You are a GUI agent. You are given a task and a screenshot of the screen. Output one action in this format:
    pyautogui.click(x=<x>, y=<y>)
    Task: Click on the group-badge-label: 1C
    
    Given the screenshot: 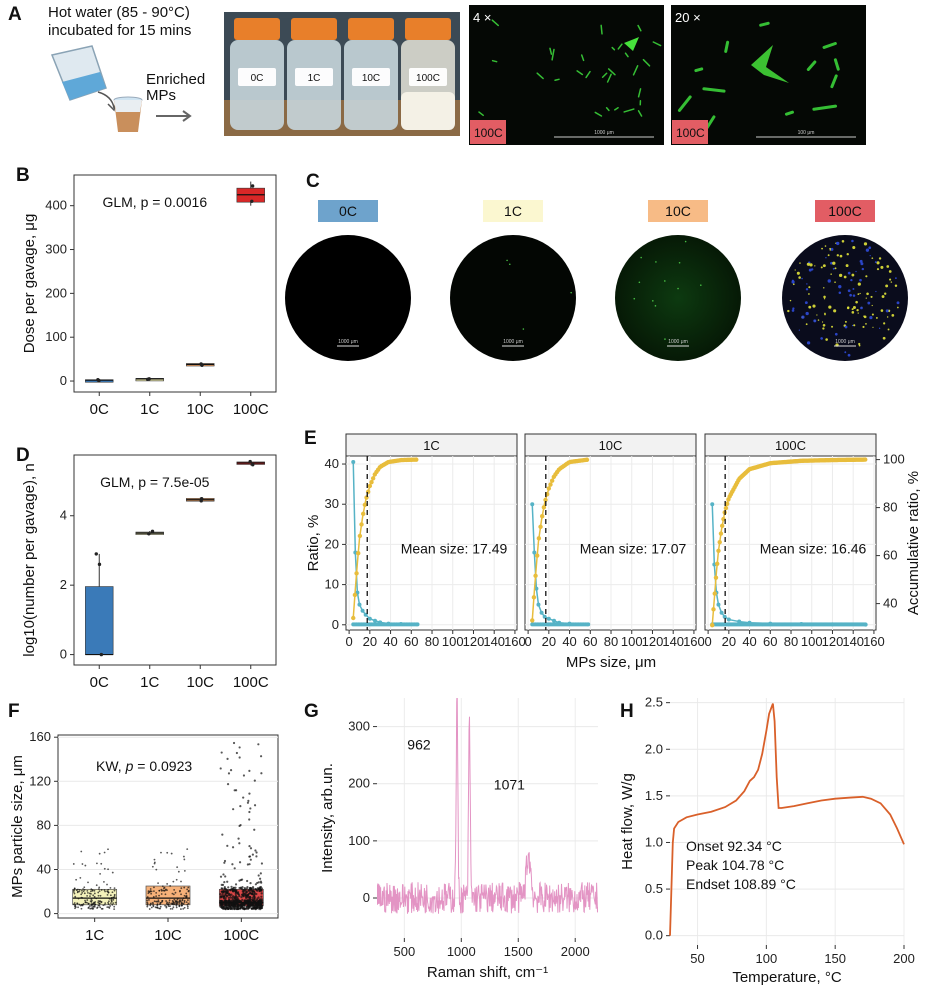 What is the action you would take?
    pyautogui.click(x=513, y=211)
    